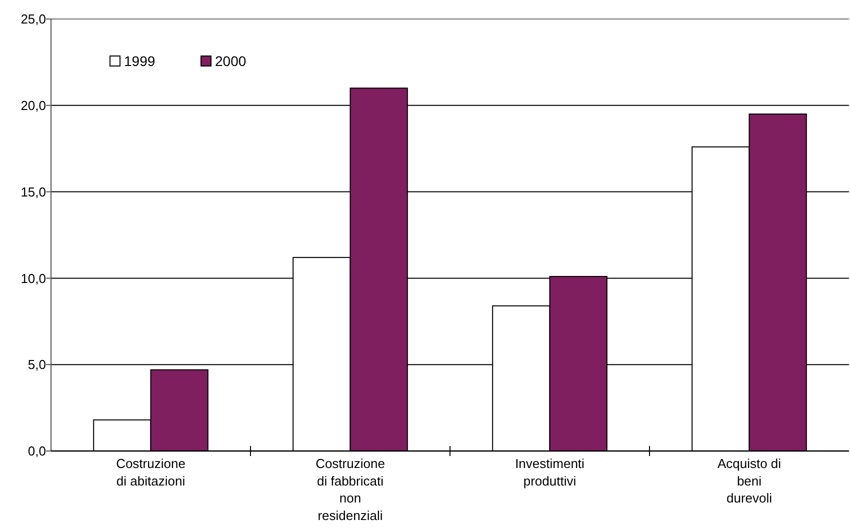 Image resolution: width=850 pixels, height=528 pixels. I want to click on legend-label: 2000, so click(230, 61).